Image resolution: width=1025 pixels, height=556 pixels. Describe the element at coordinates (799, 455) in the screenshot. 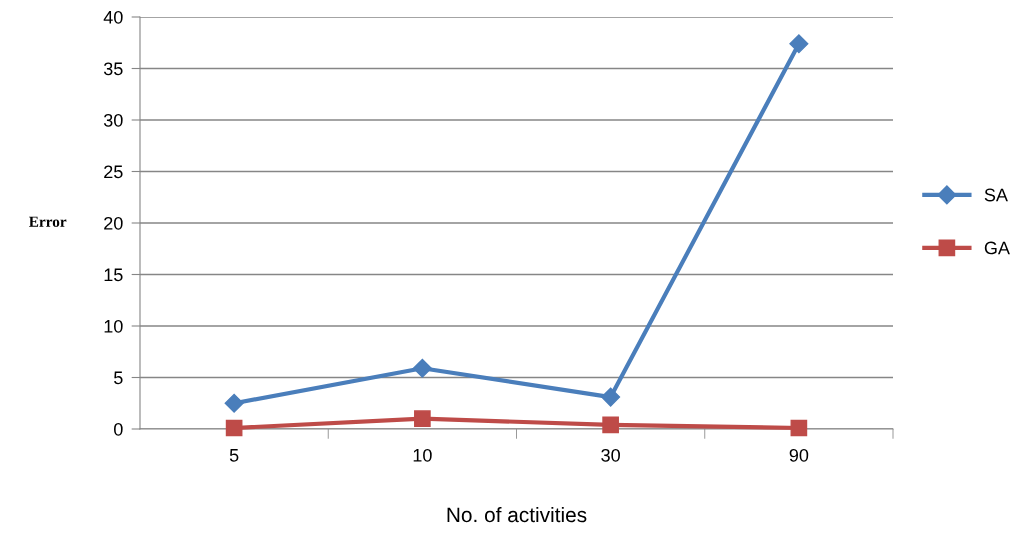

I see `x-tick-label: 90` at that location.